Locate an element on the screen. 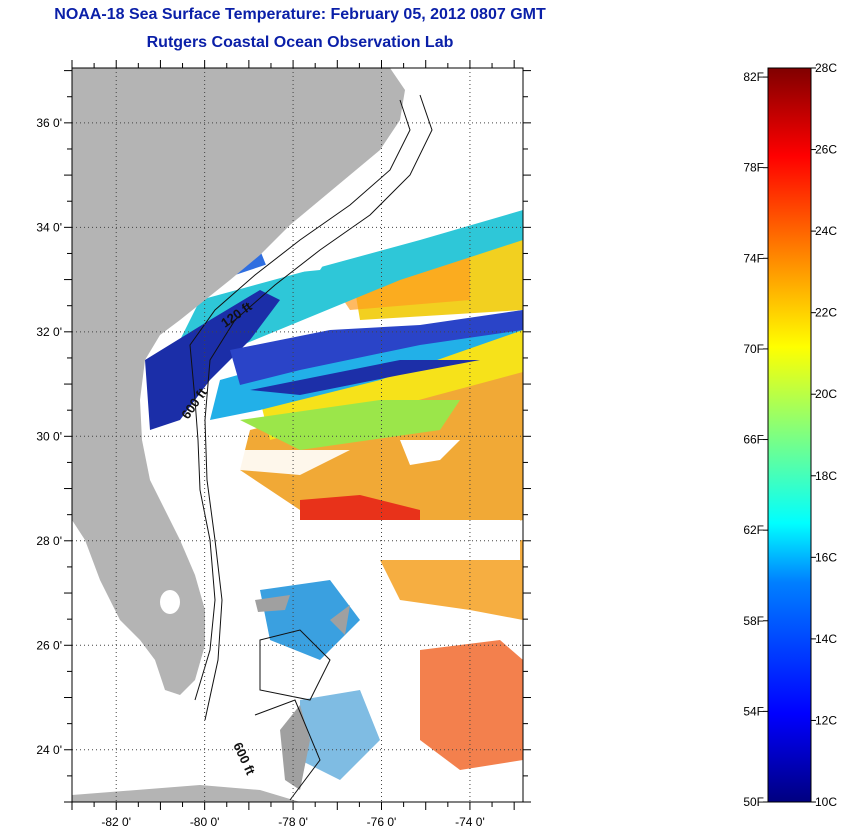  colorbar-celsius-label: 20C is located at coordinates (826, 394).